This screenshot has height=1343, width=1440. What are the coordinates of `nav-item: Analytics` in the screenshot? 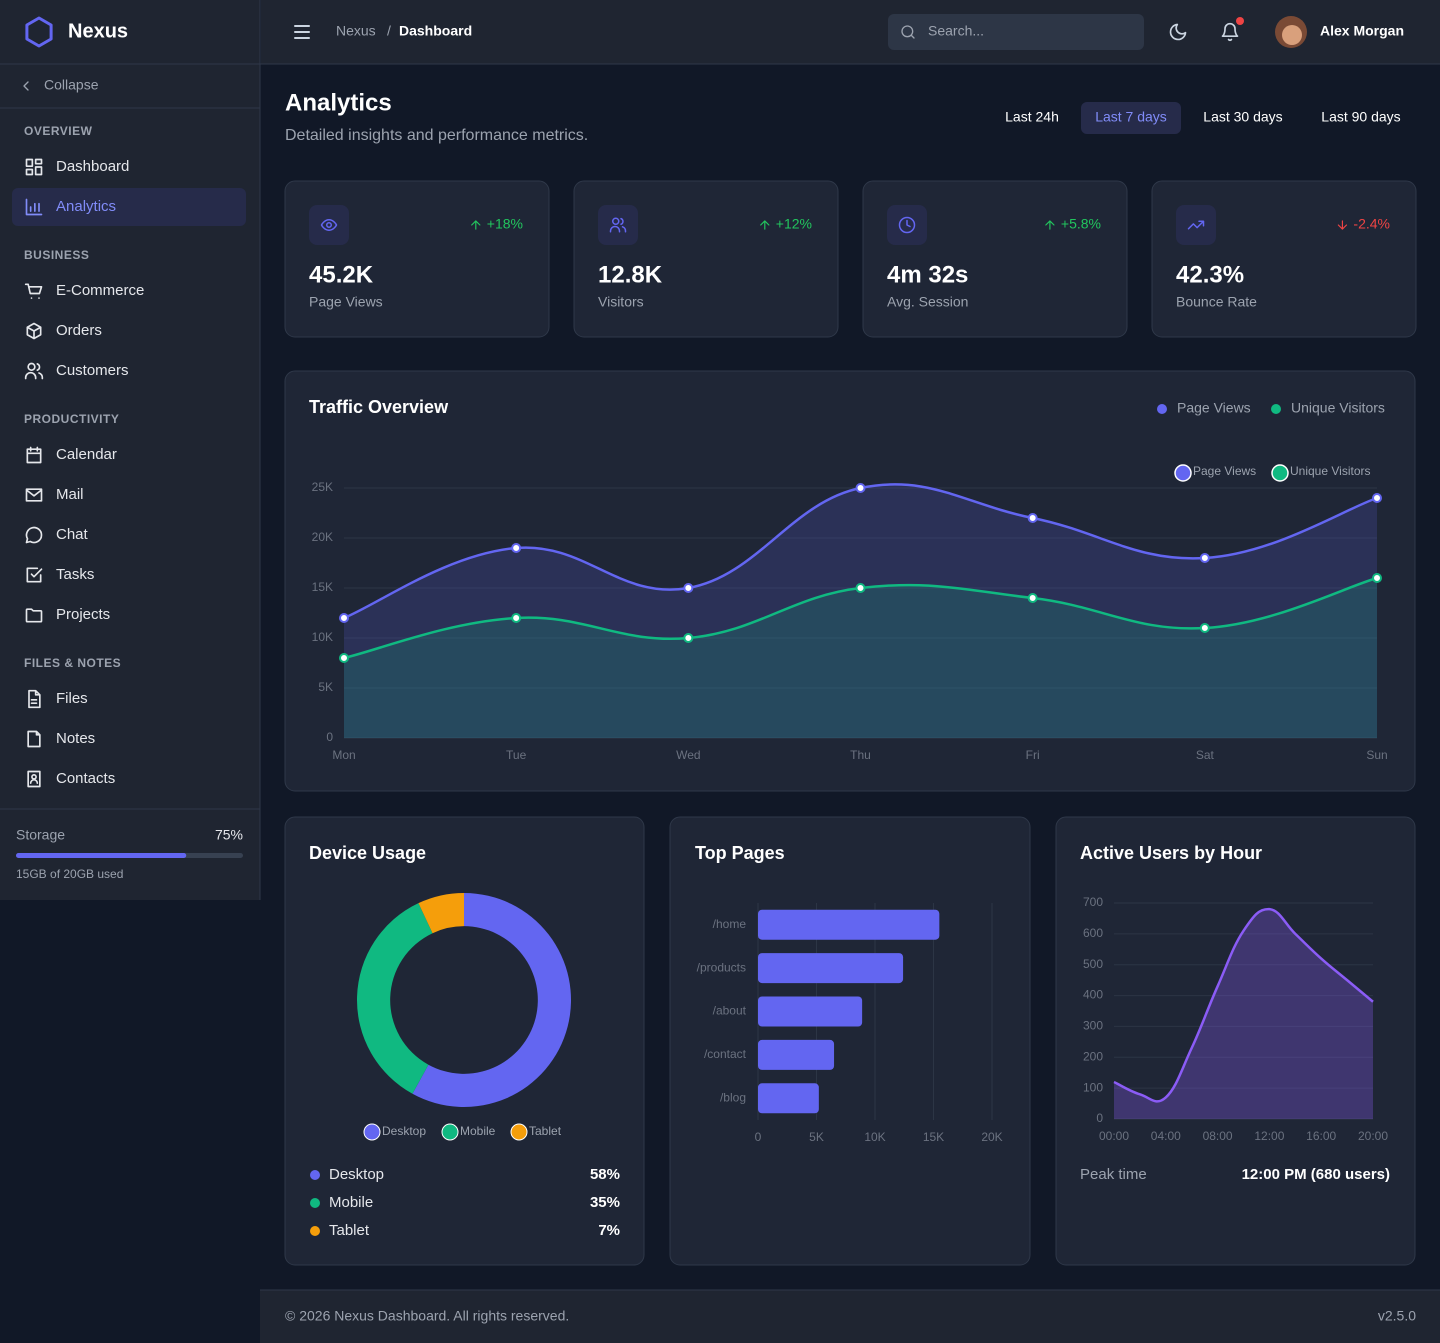 It's located at (86, 206).